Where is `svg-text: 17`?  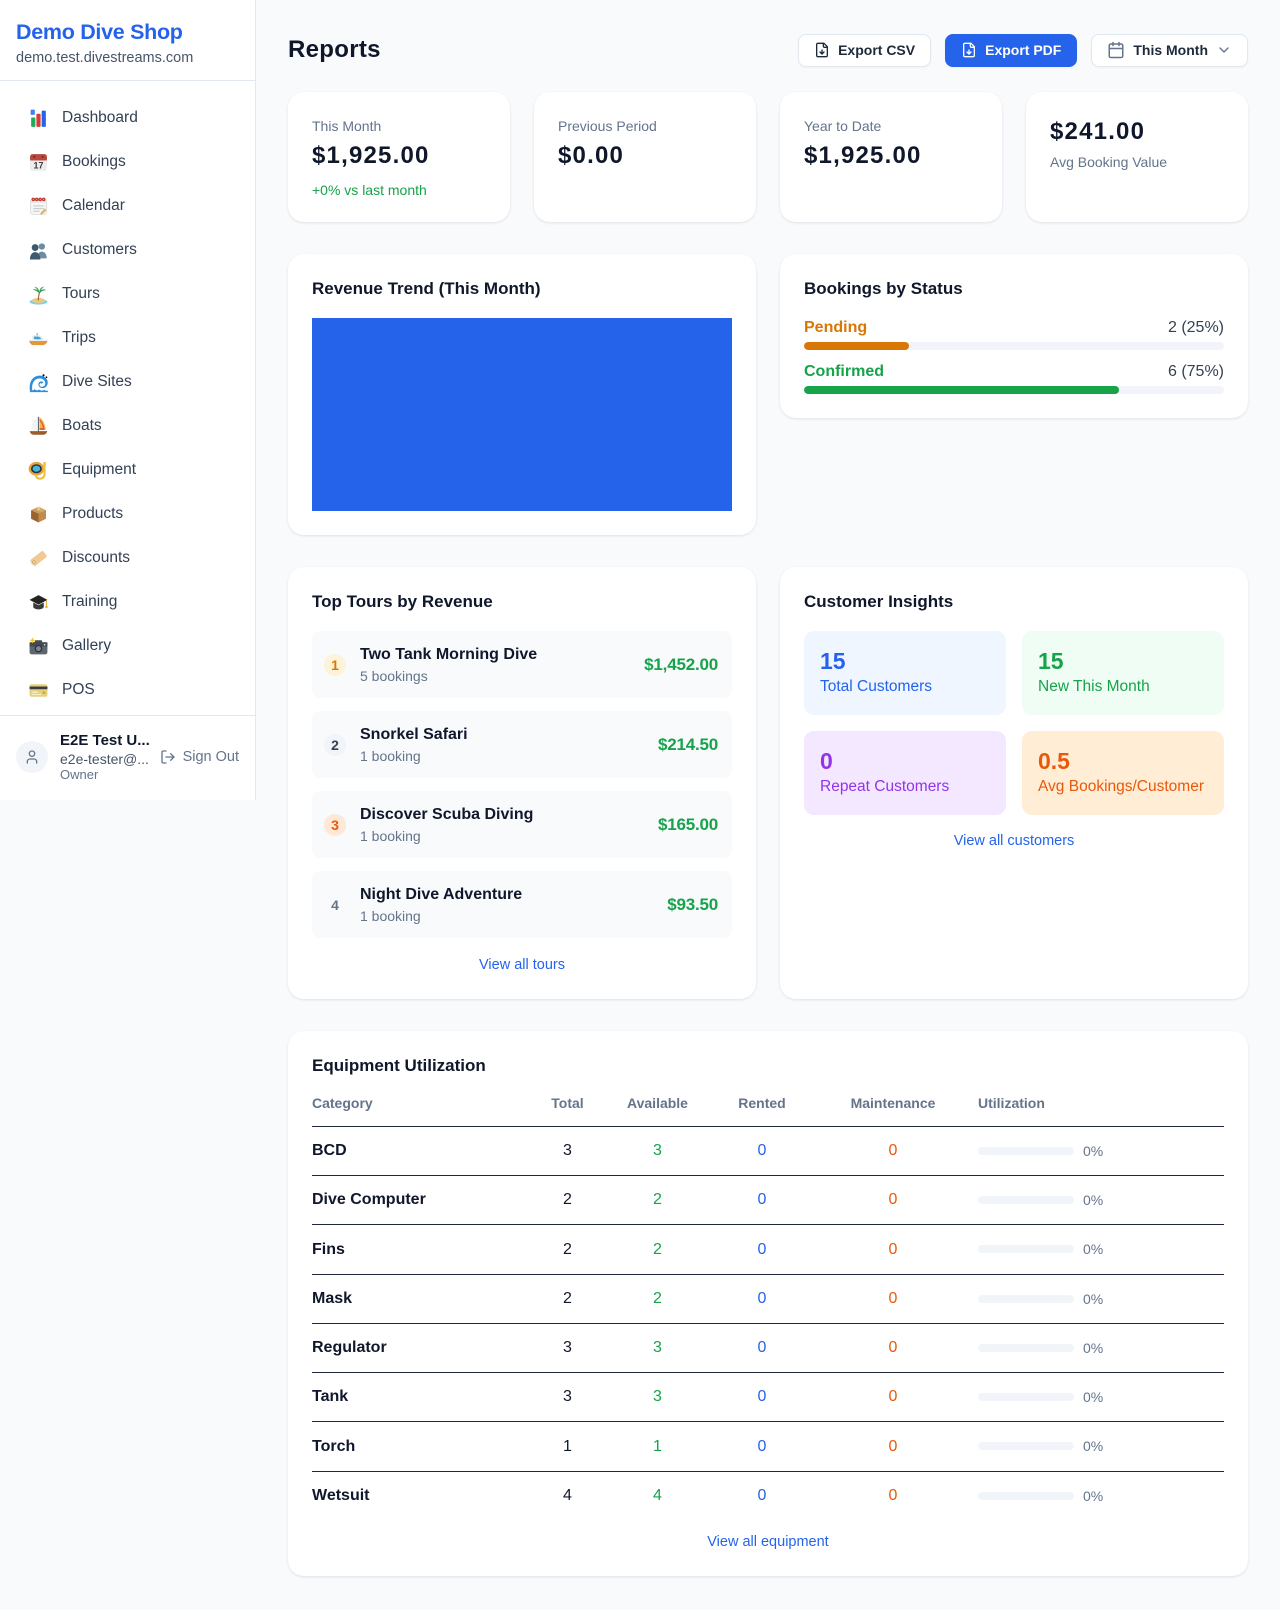 svg-text: 17 is located at coordinates (39, 165).